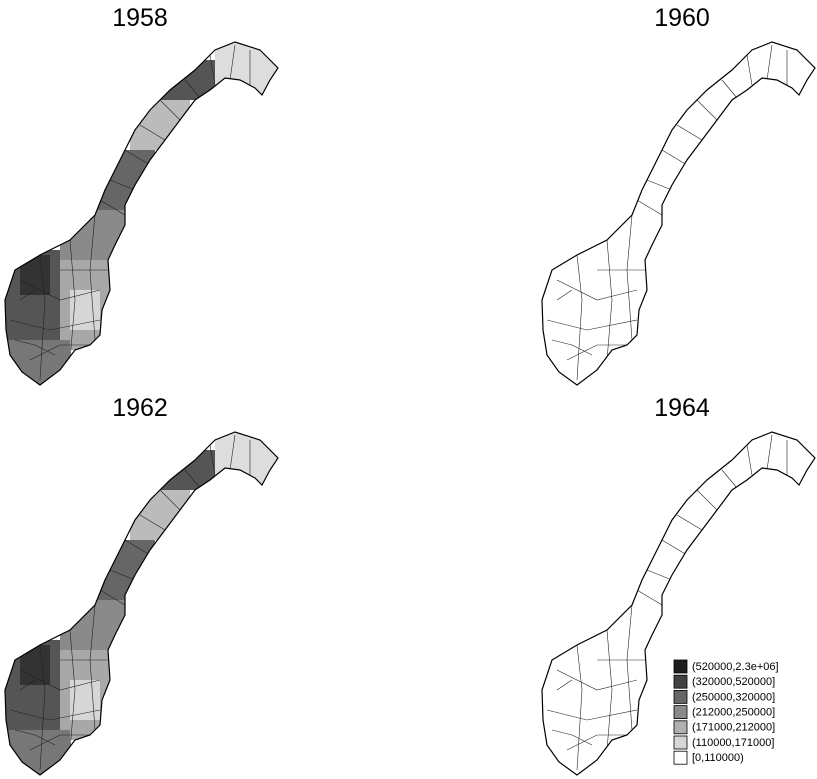  I want to click on legend-label: (250000,320000], so click(733, 697).